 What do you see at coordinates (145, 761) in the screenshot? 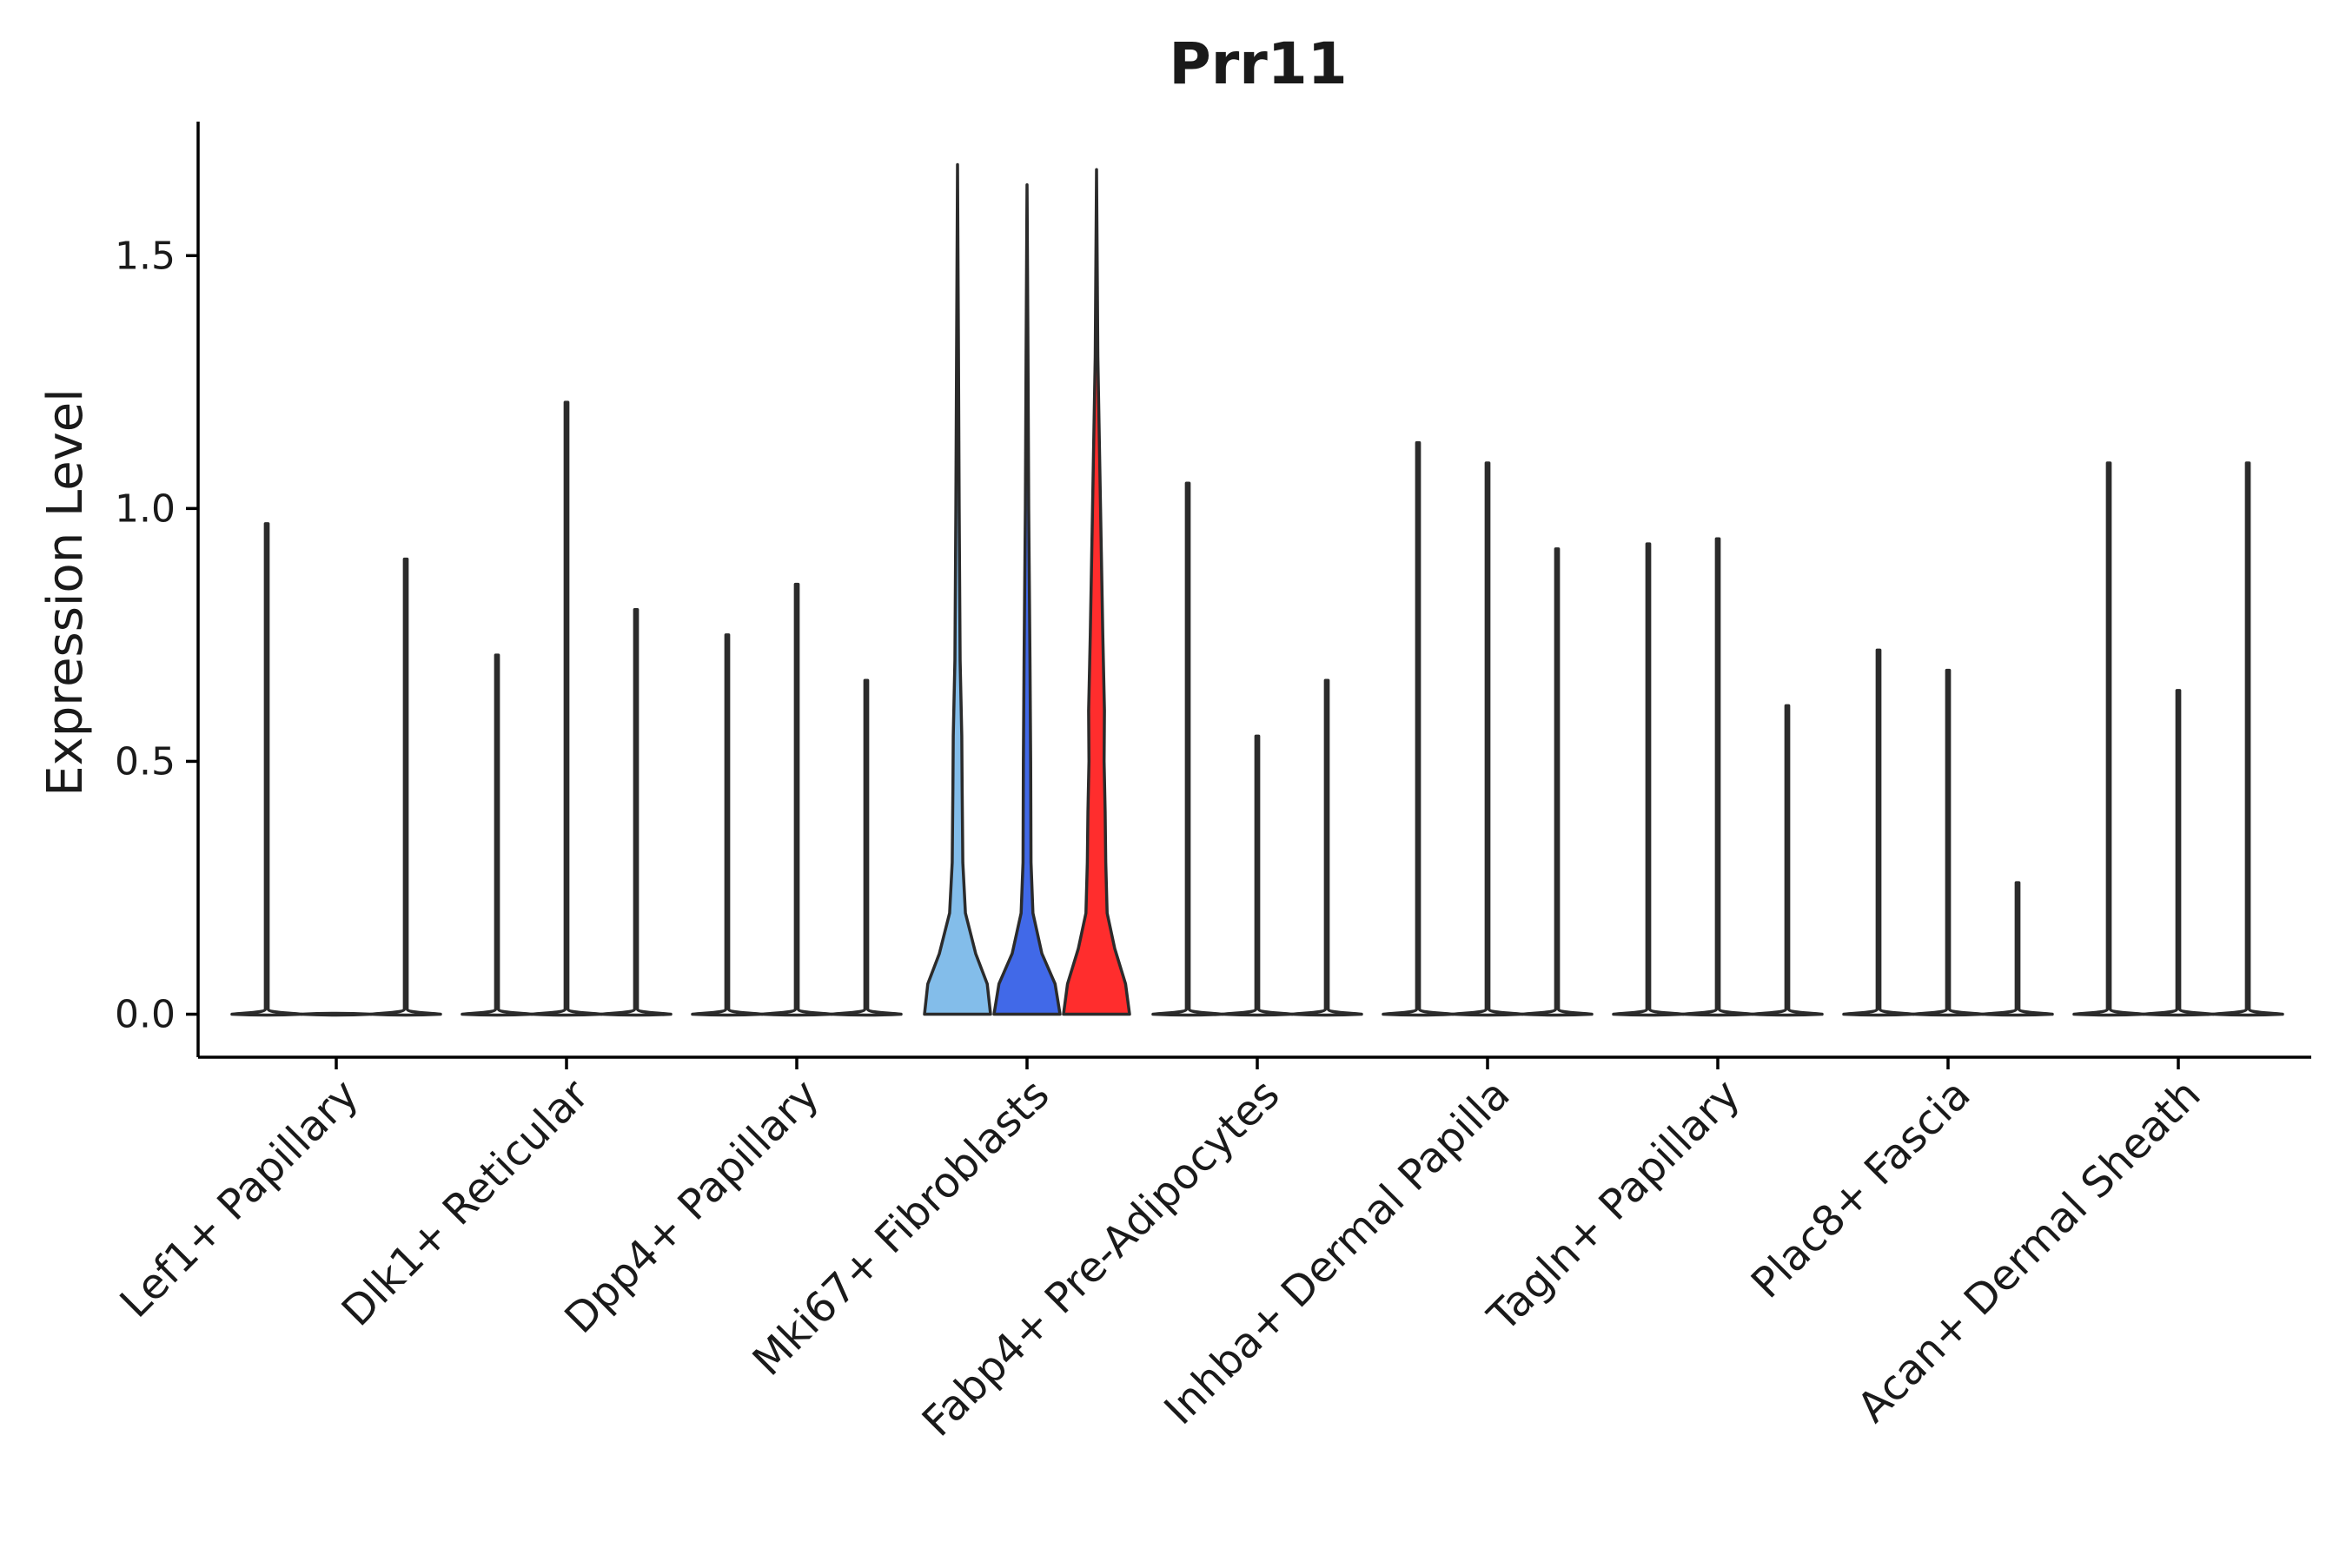
I see `y-tick-label: 0.5` at bounding box center [145, 761].